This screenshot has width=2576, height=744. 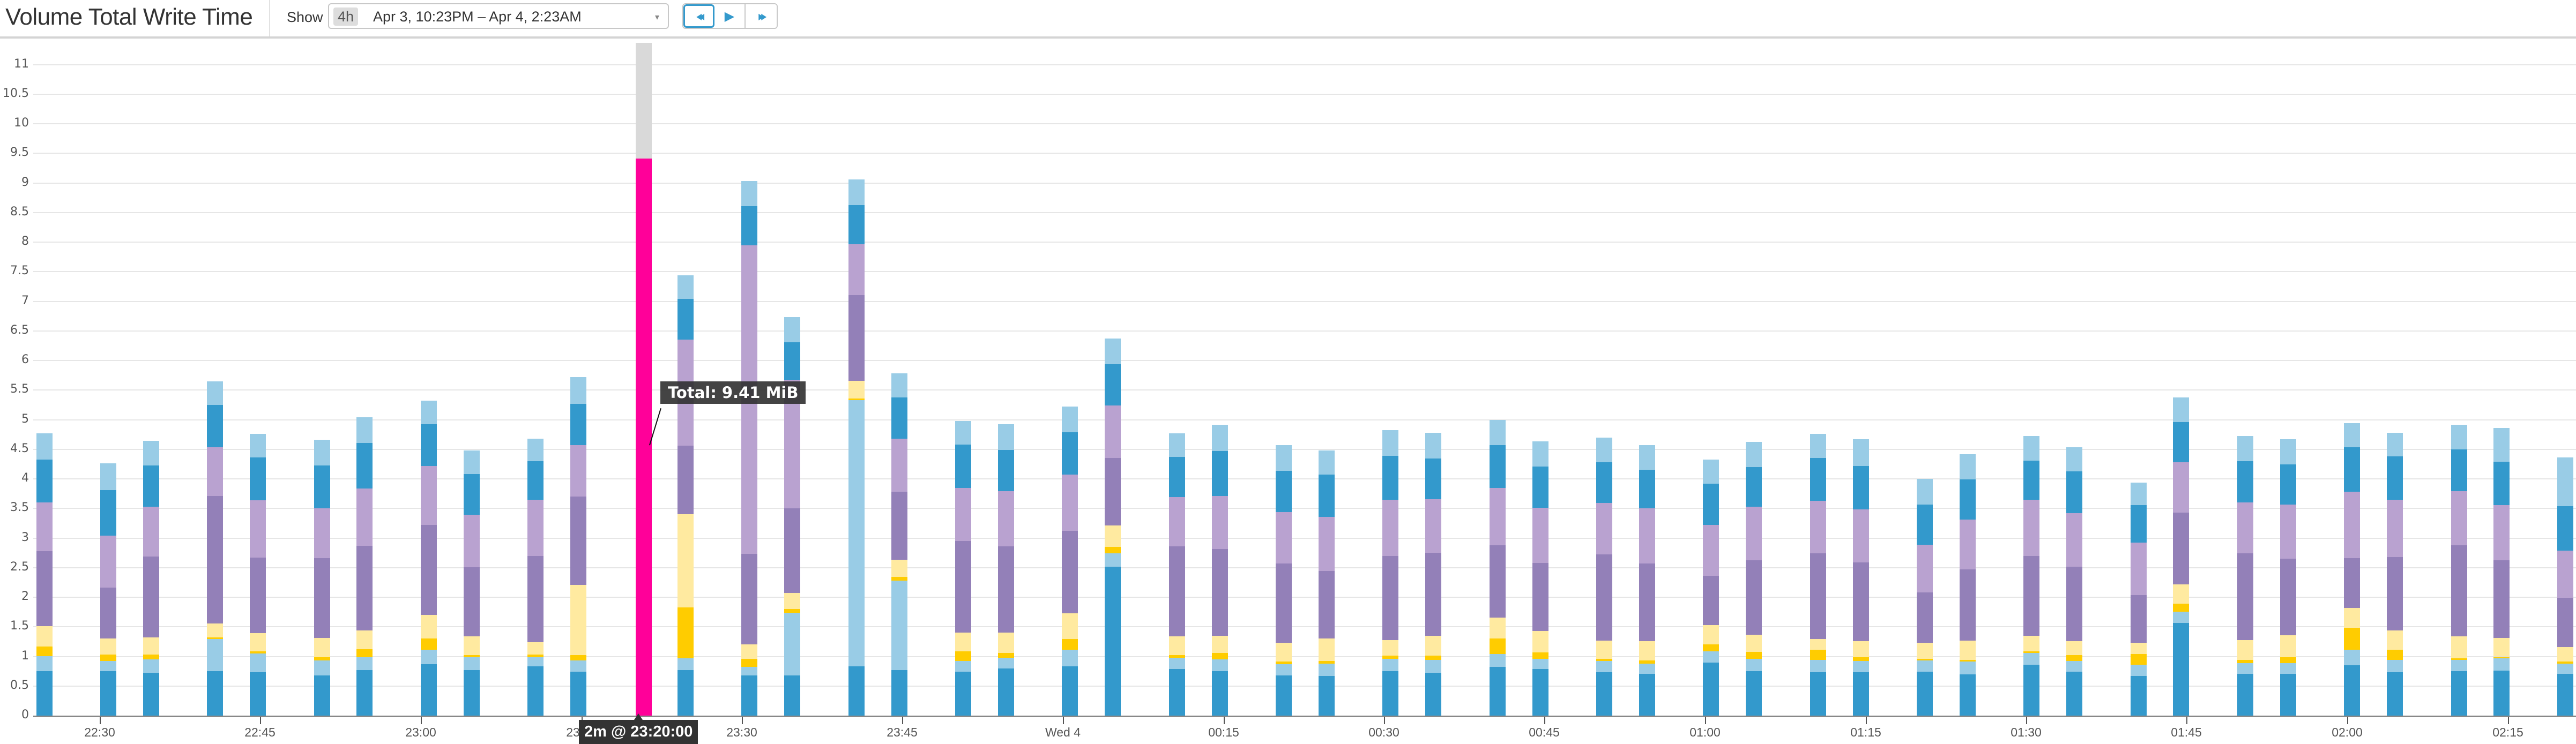 I want to click on play-button: ▶, so click(x=730, y=16).